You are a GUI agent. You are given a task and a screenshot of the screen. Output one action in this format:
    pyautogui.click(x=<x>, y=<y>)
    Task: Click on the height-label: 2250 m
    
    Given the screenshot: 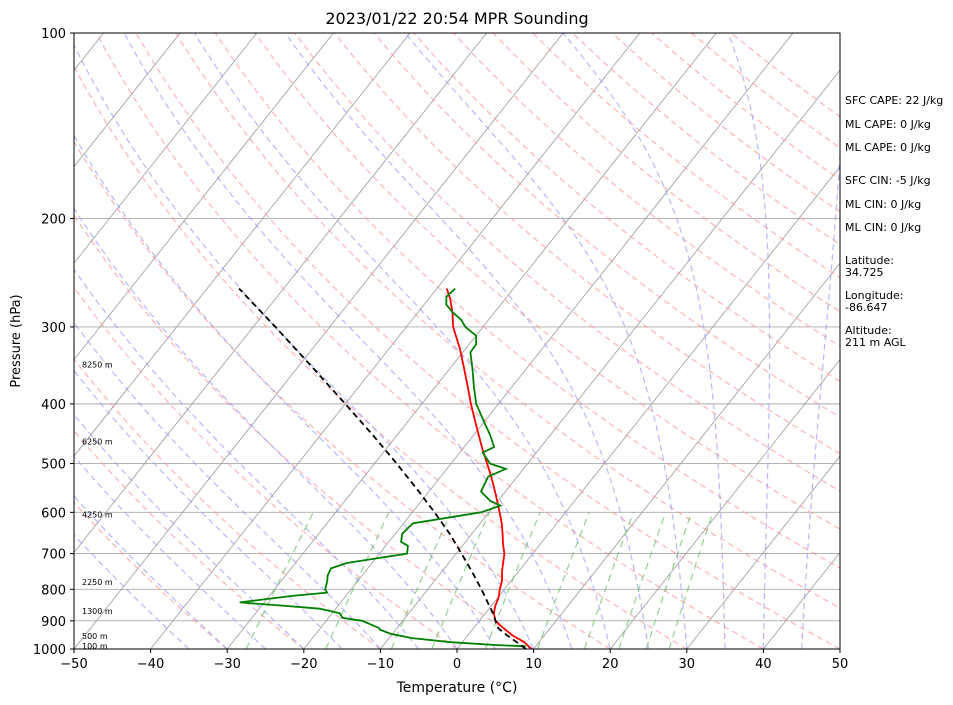 What is the action you would take?
    pyautogui.click(x=97, y=582)
    